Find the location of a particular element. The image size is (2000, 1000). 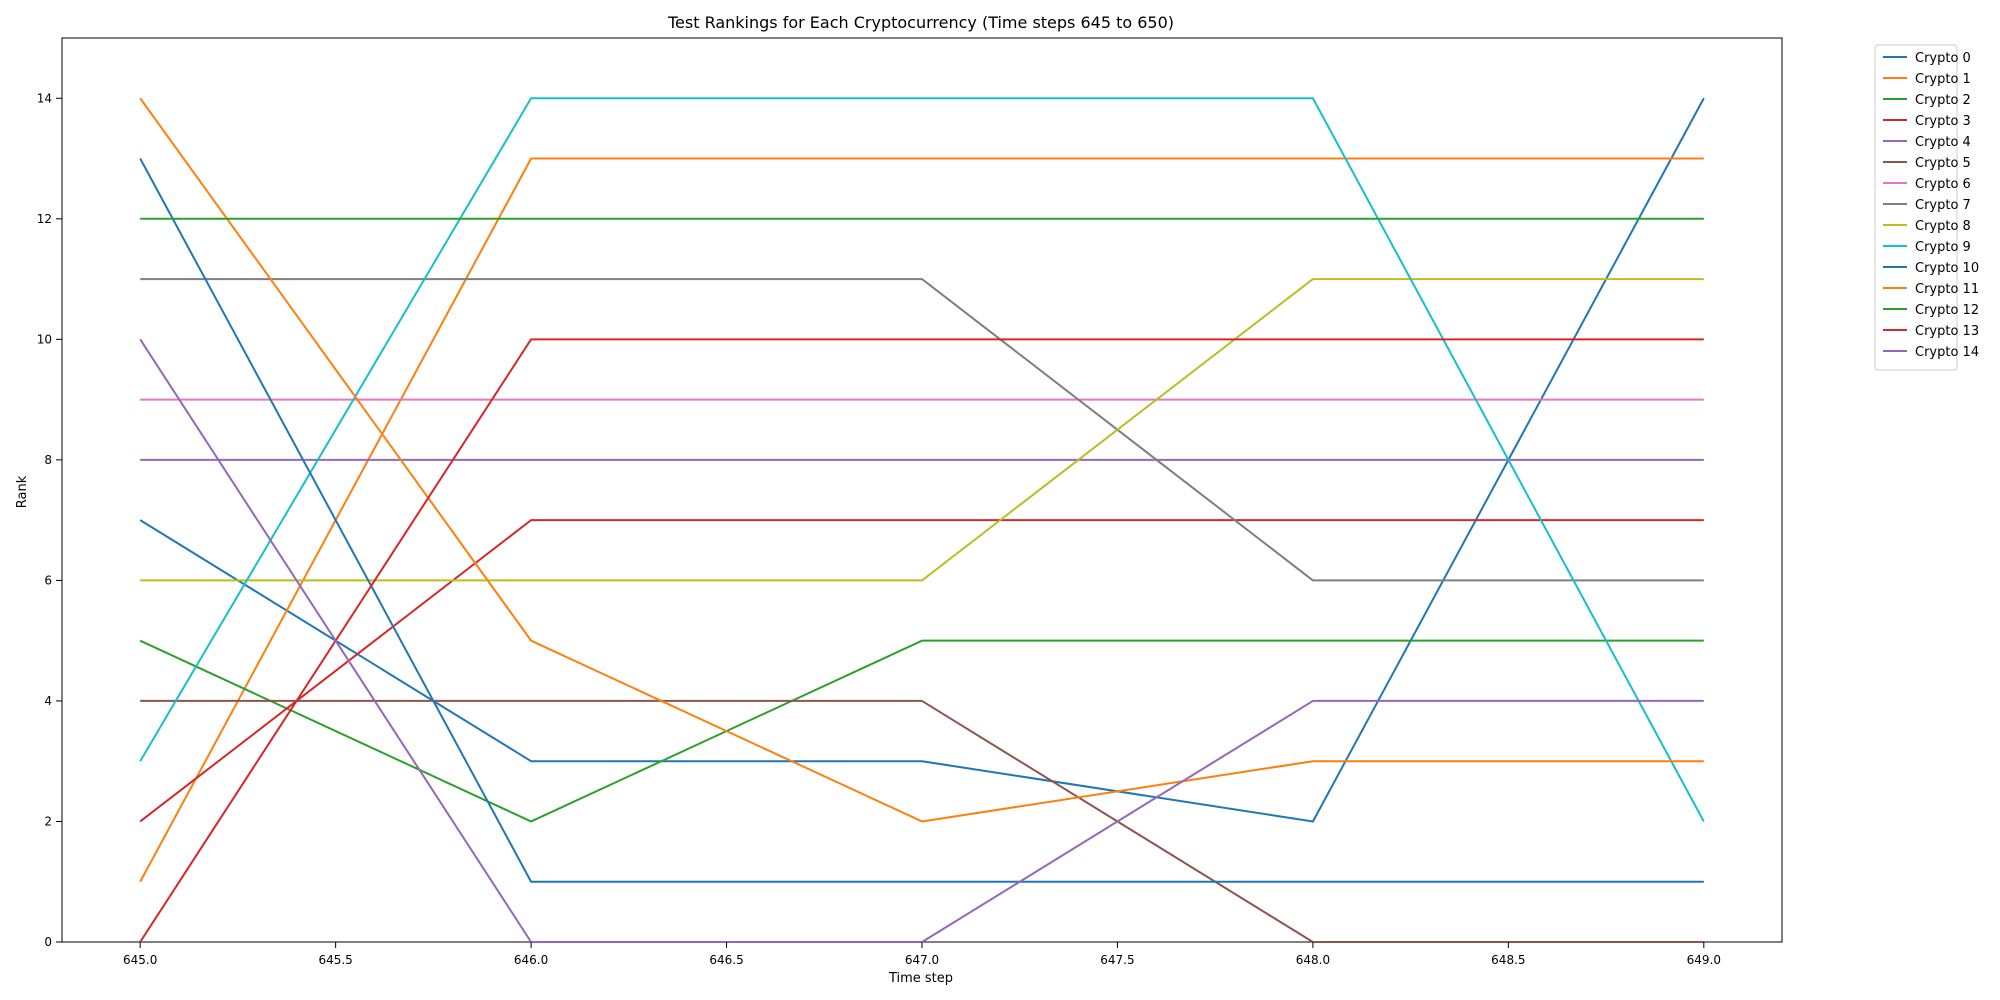

y-tick-label: 12 is located at coordinates (44, 219).